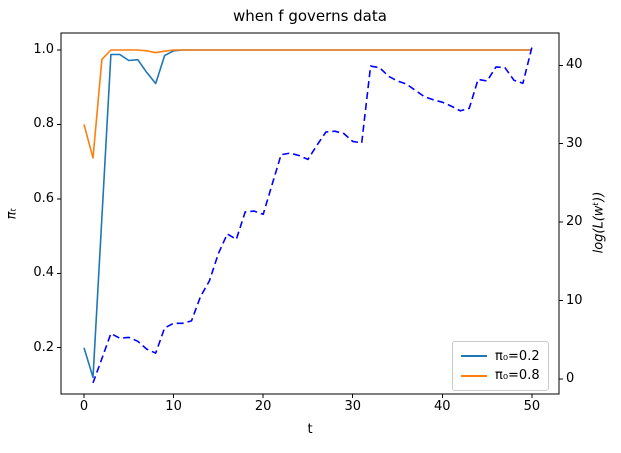  Describe the element at coordinates (43, 124) in the screenshot. I see `y-left-tick-label: 0.8` at that location.